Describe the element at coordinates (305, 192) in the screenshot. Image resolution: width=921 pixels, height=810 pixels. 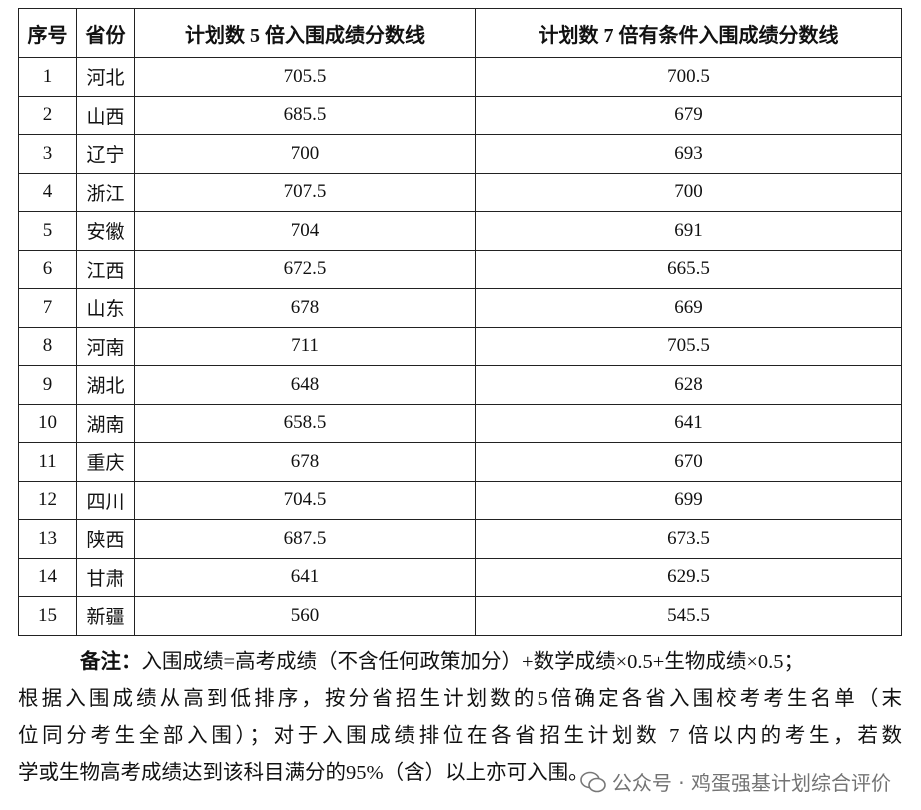
I see `table-cell: 707.5` at that location.